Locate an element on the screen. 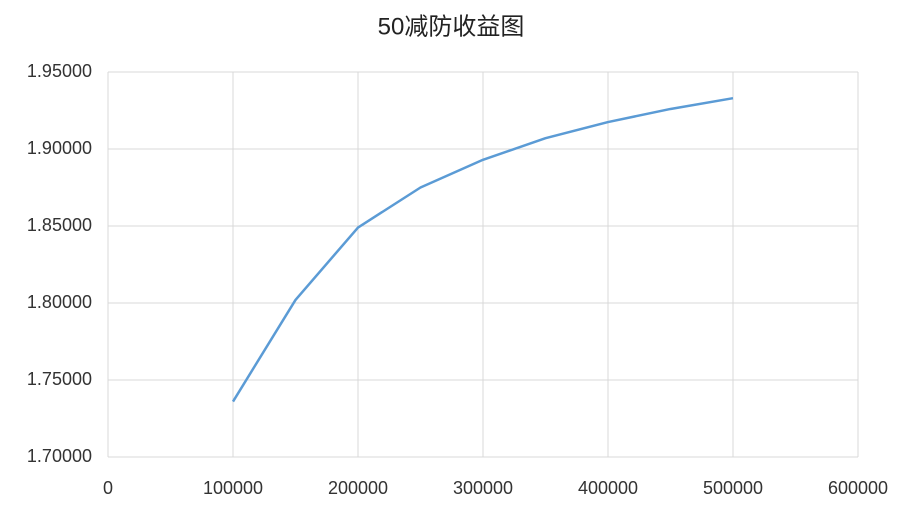  x-tick-label: 500000 is located at coordinates (733, 488).